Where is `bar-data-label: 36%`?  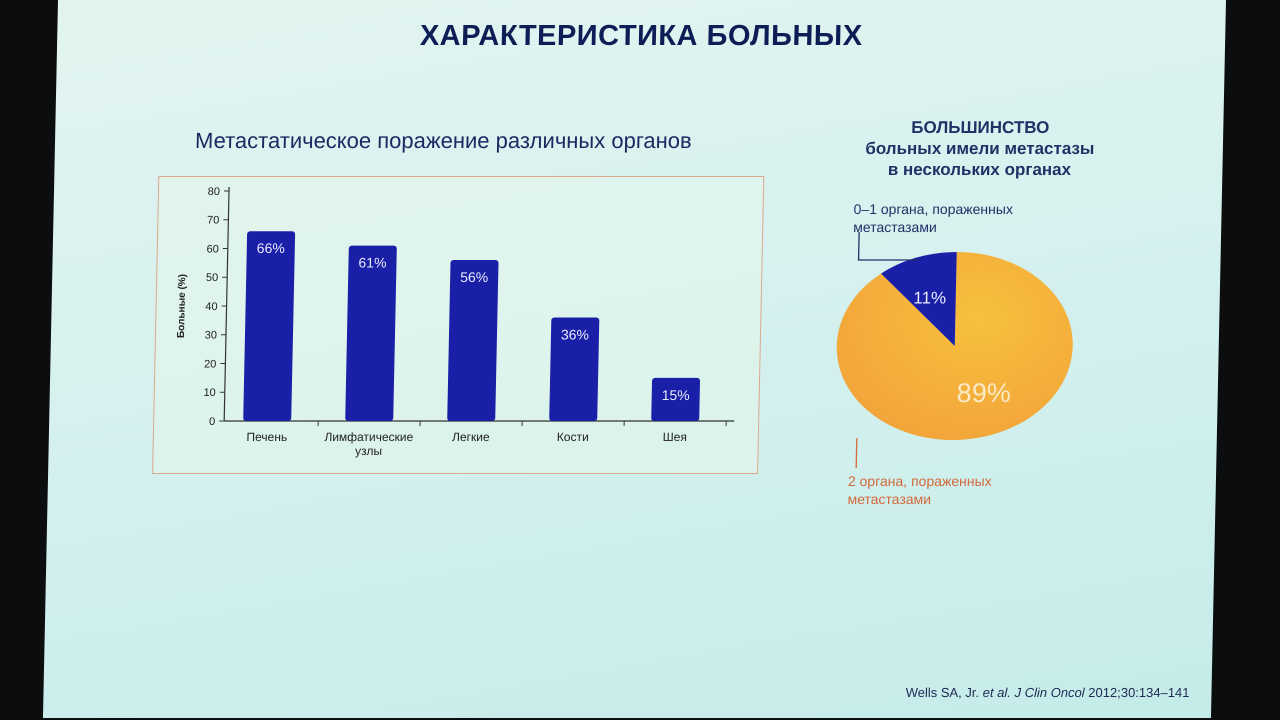
bar-data-label: 36% is located at coordinates (575, 335).